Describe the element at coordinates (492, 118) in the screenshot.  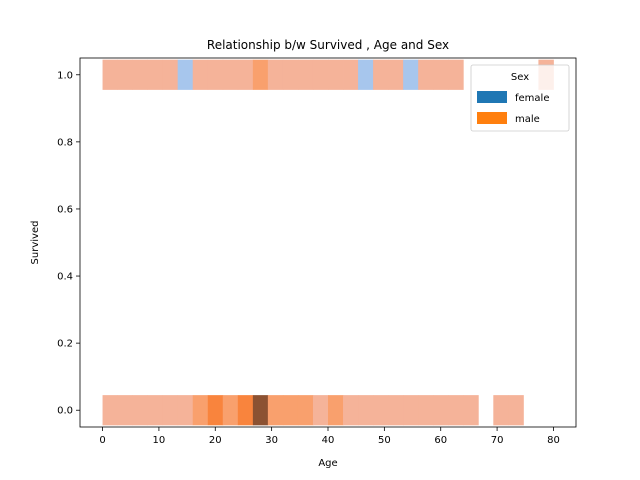
I see `legend-swatch-male` at that location.